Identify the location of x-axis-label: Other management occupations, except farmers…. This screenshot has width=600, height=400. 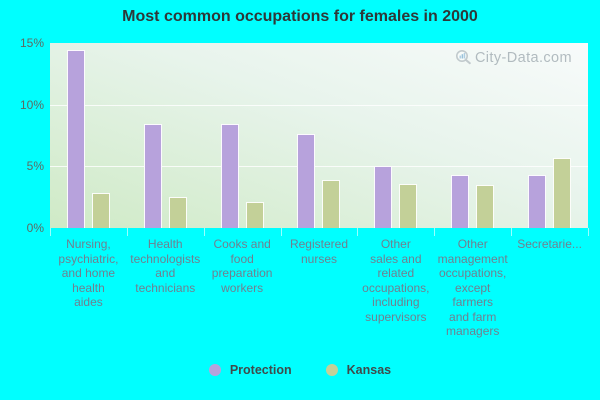
(472, 287).